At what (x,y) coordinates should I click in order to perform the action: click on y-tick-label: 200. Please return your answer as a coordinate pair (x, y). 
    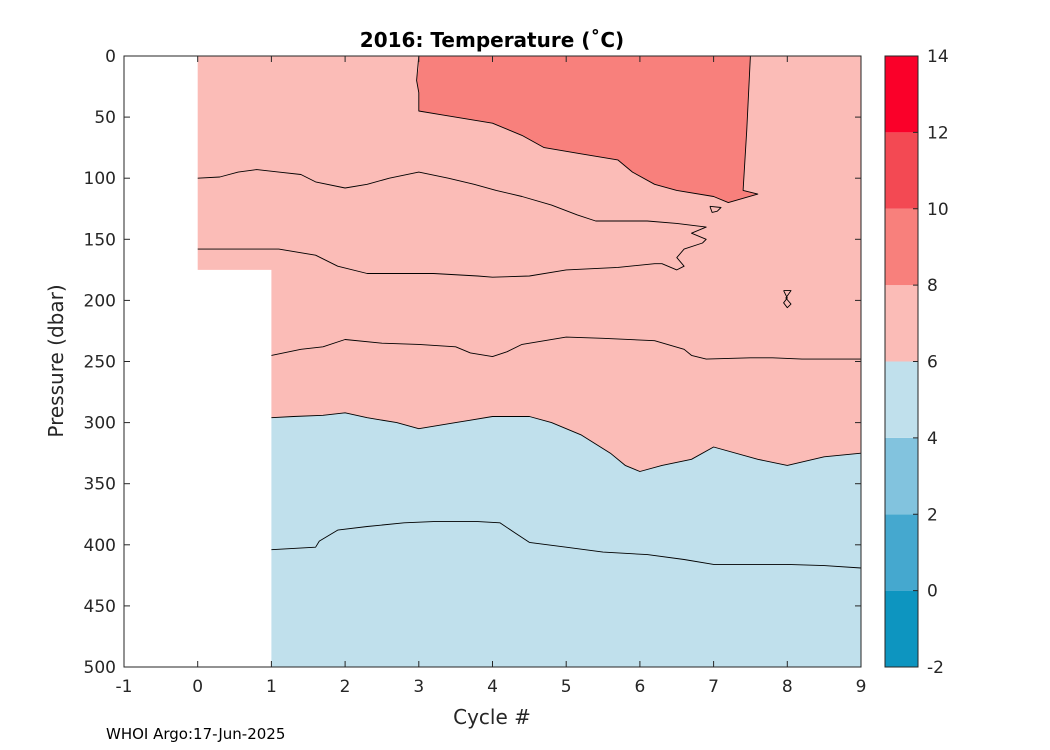
    Looking at the image, I should click on (100, 301).